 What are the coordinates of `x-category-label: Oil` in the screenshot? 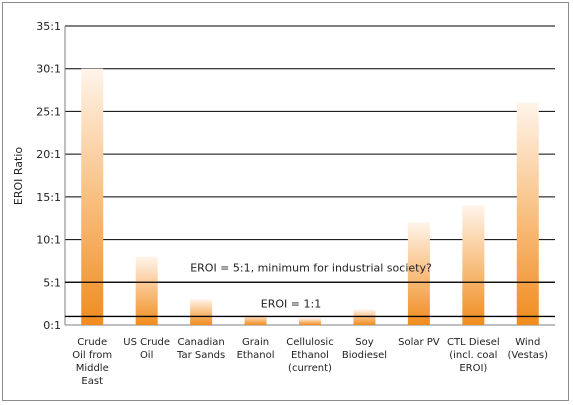 It's located at (146, 355).